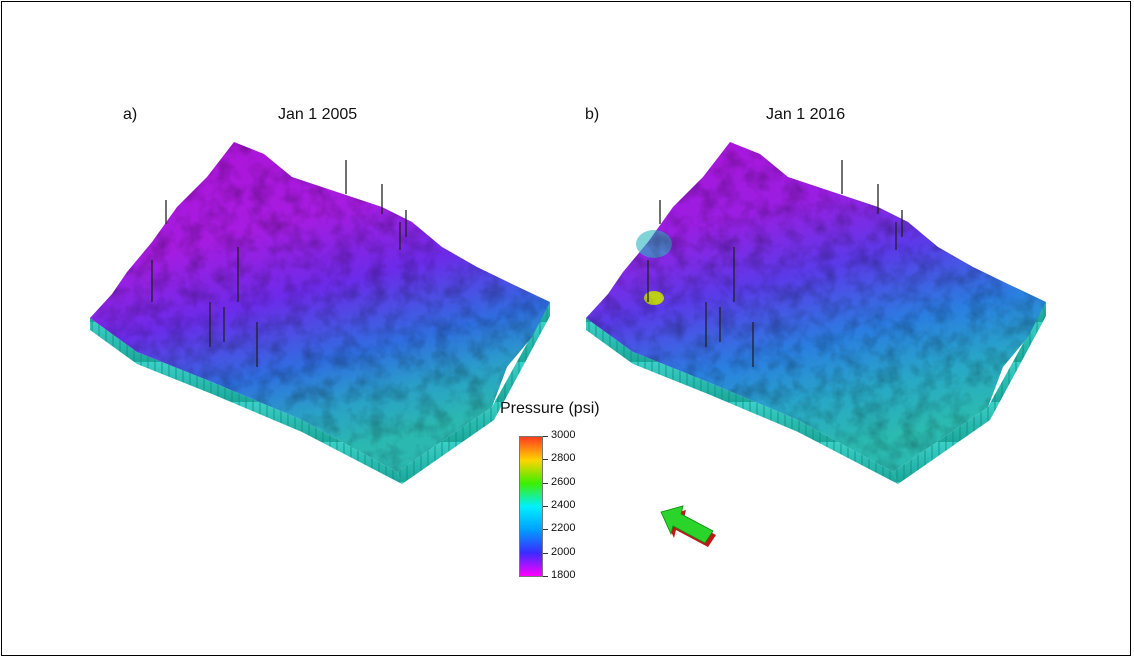 The width and height of the screenshot is (1134, 659). I want to click on north-arrow-icon, so click(688, 526).